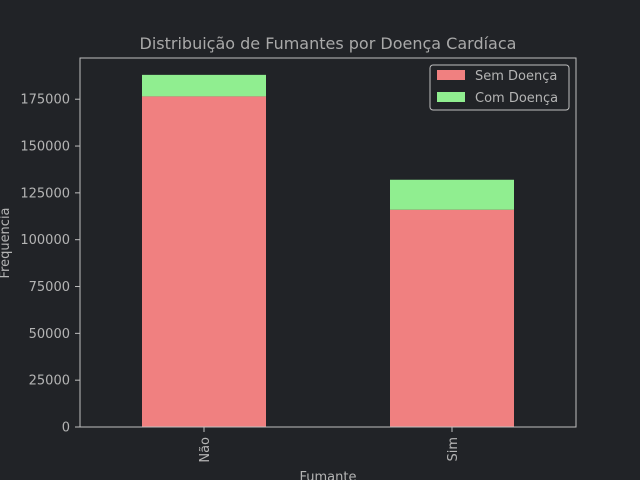  I want to click on y-tick-label: 150000, so click(45, 147).